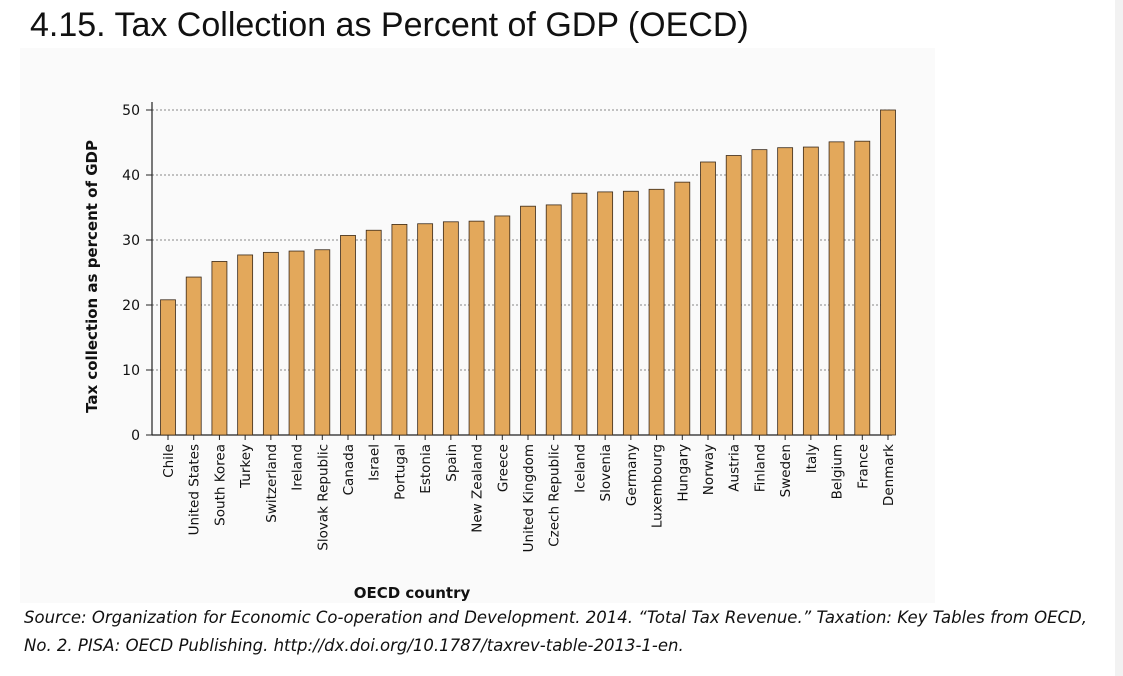 This screenshot has height=676, width=1123. What do you see at coordinates (270, 343) in the screenshot?
I see `bar-switzerland` at bounding box center [270, 343].